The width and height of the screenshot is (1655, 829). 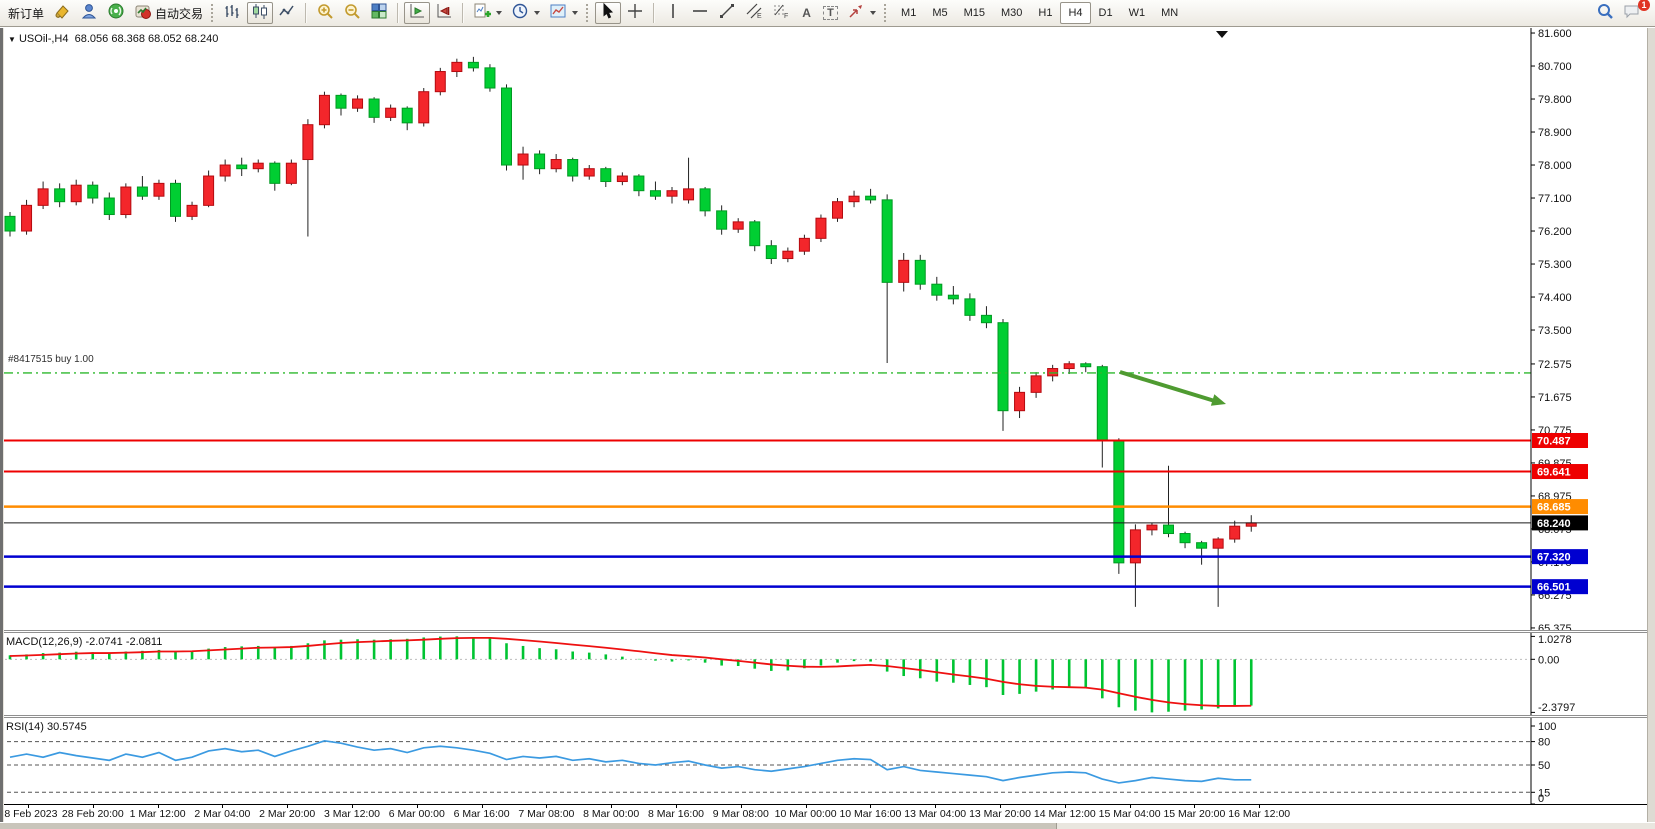 What do you see at coordinates (856, 13) in the screenshot?
I see `arrows-shapes-icon` at bounding box center [856, 13].